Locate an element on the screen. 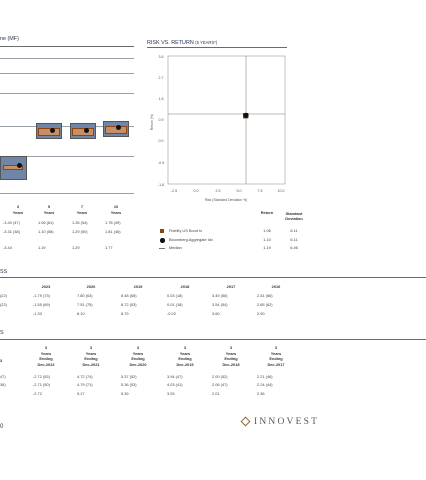 Image resolution: width=426 pixels, height=480 pixels. calendar-cell: 7.51 (75) is located at coordinates (85, 304).